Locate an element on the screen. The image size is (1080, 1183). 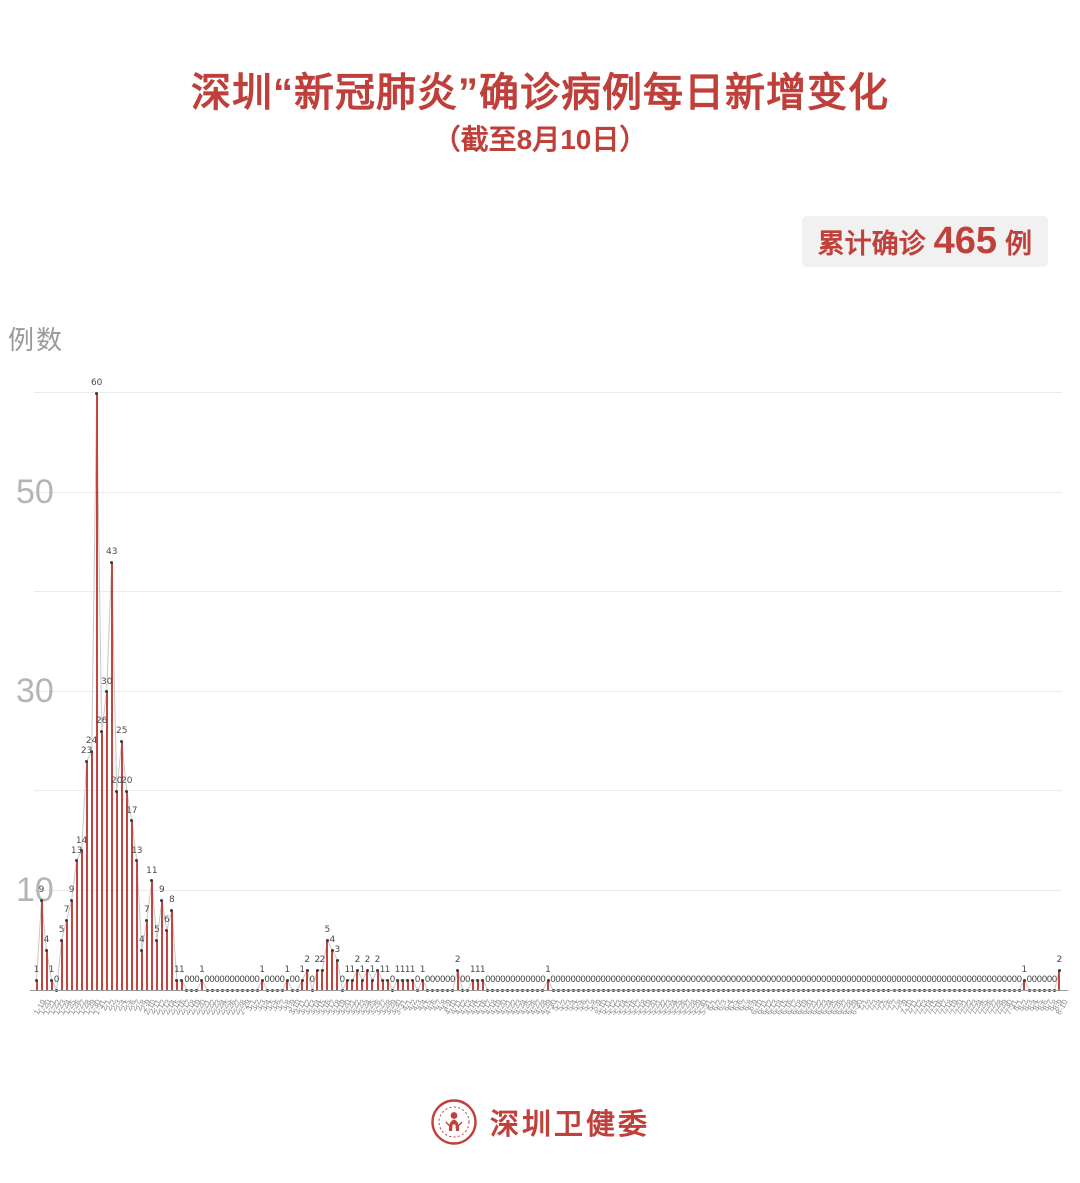
bar-value-label: 5 is located at coordinates (61, 930).